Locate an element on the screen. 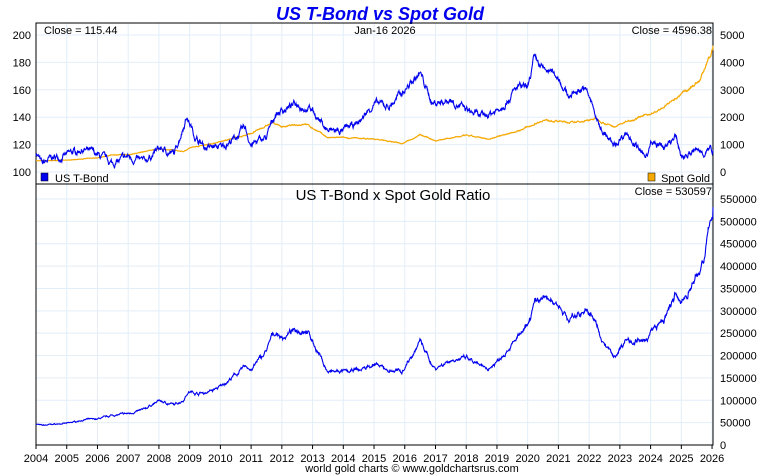 The image size is (760, 475). left-tick-label: 100 is located at coordinates (22, 173).